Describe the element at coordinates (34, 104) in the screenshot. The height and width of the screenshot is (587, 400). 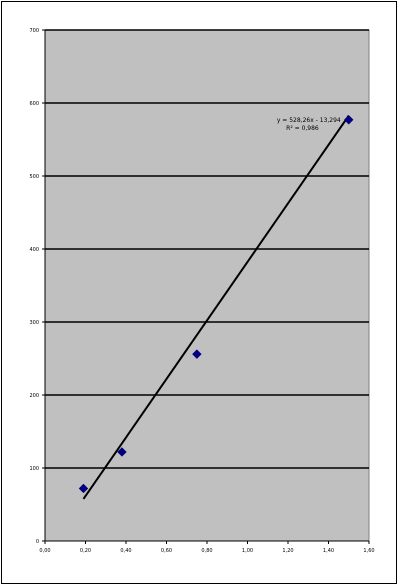
I see `y-tick-label-6: 600` at that location.